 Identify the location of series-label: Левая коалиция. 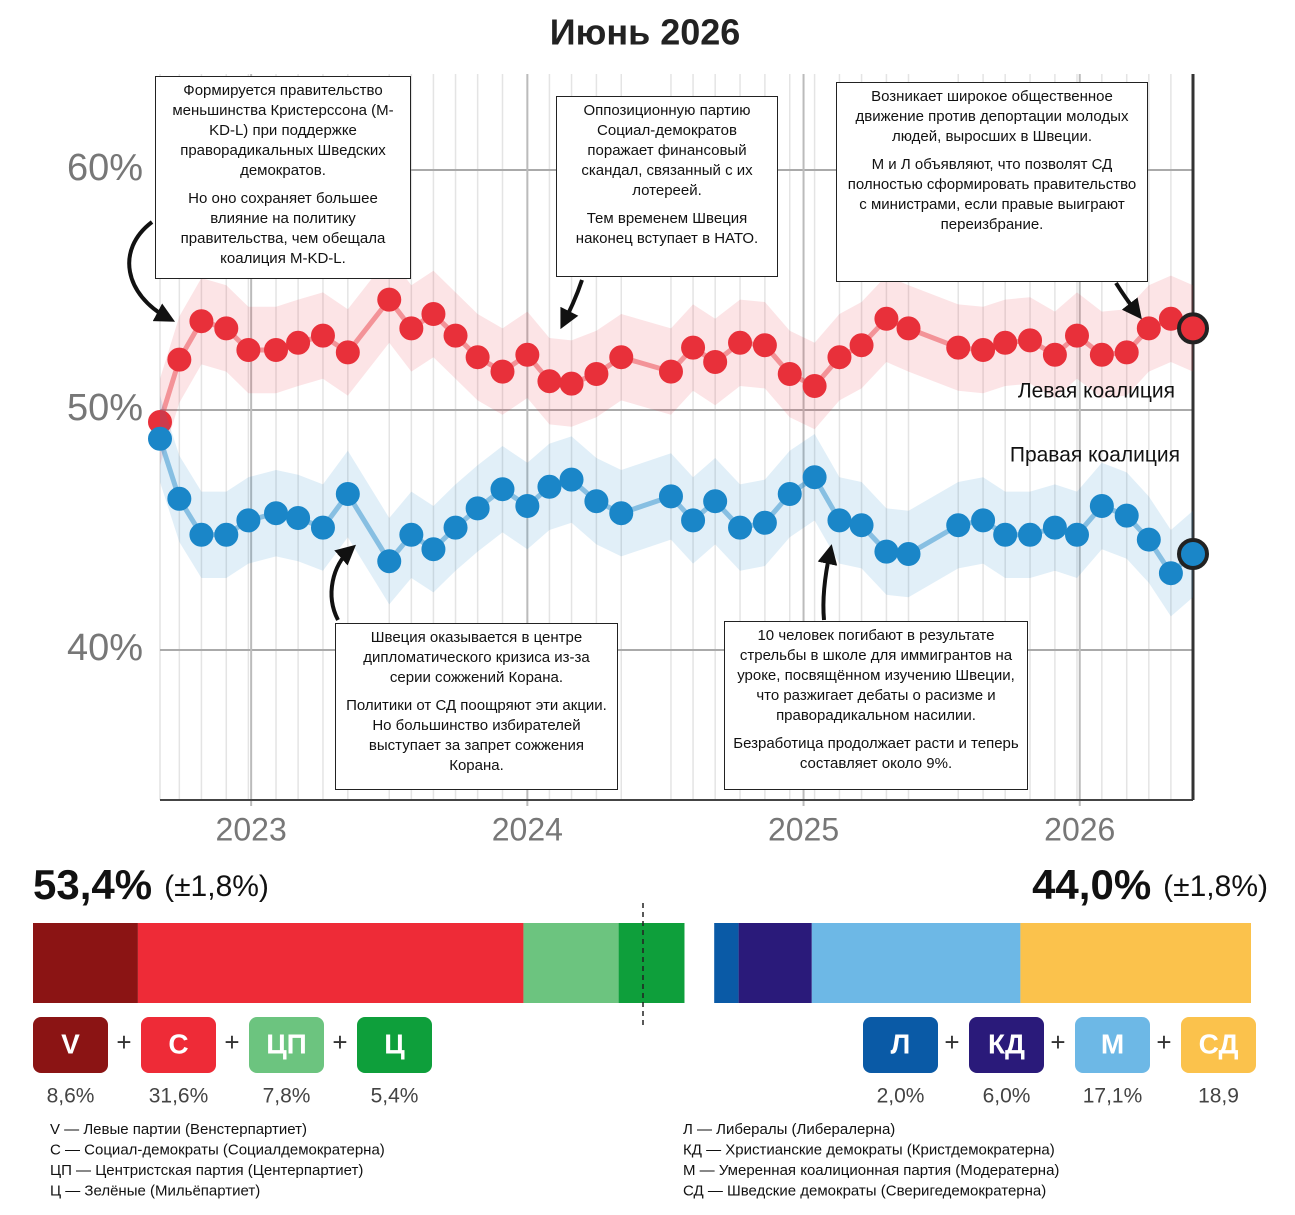
(1096, 391).